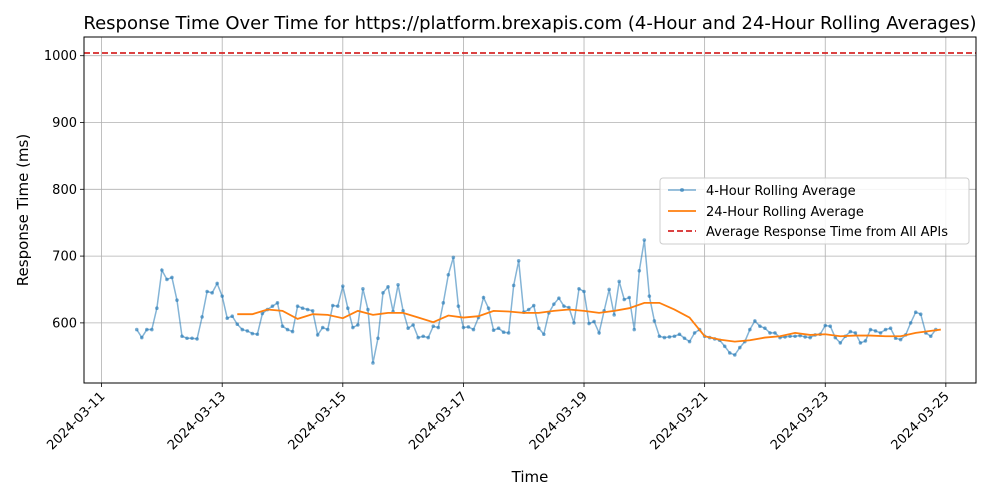 This screenshot has width=1000, height=500. I want to click on twenty-four-hour-line, so click(589, 322).